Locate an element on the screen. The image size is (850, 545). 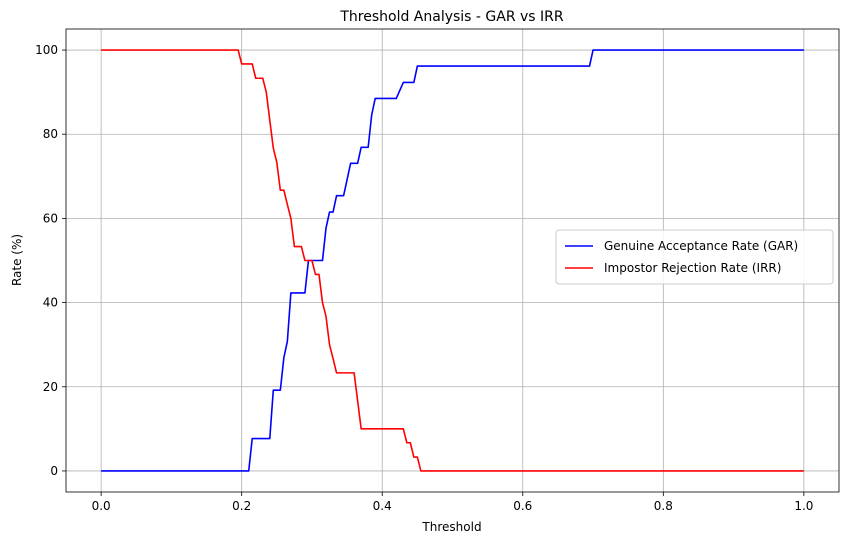
x-tick-label: 0.8 is located at coordinates (663, 506).